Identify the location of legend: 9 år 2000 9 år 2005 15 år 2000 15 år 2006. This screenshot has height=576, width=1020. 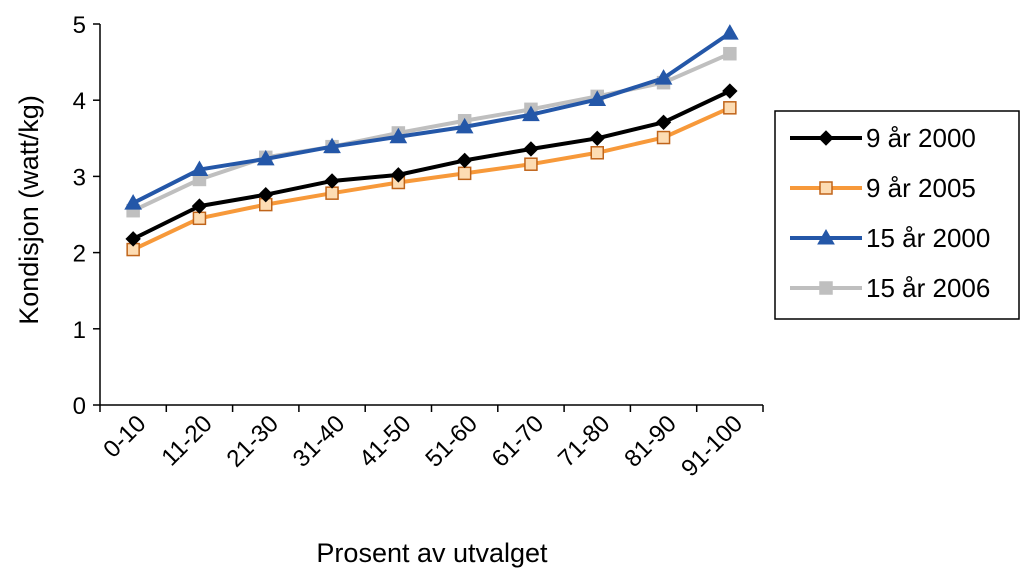
(897, 215).